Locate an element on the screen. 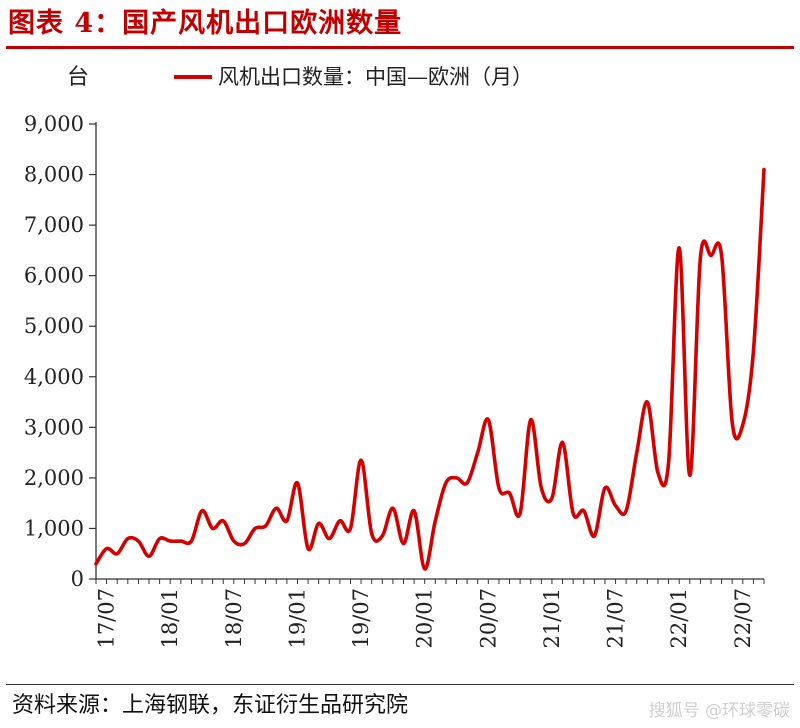 This screenshot has height=728, width=800. y-tick-label: 5,000 is located at coordinates (54, 326).